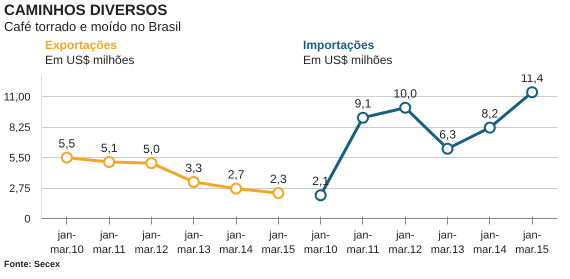  I want to click on y-tick-label: 2,75, so click(20, 189).